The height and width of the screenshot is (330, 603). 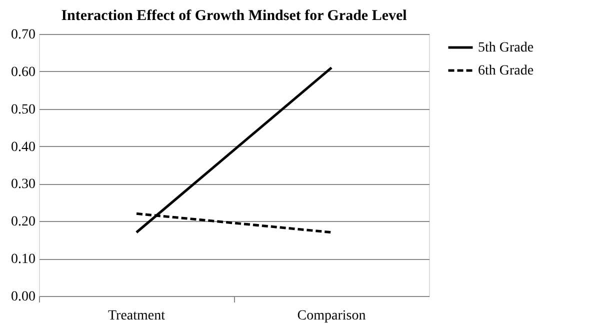 I want to click on y-tick-label: 0.70, so click(x=23, y=35).